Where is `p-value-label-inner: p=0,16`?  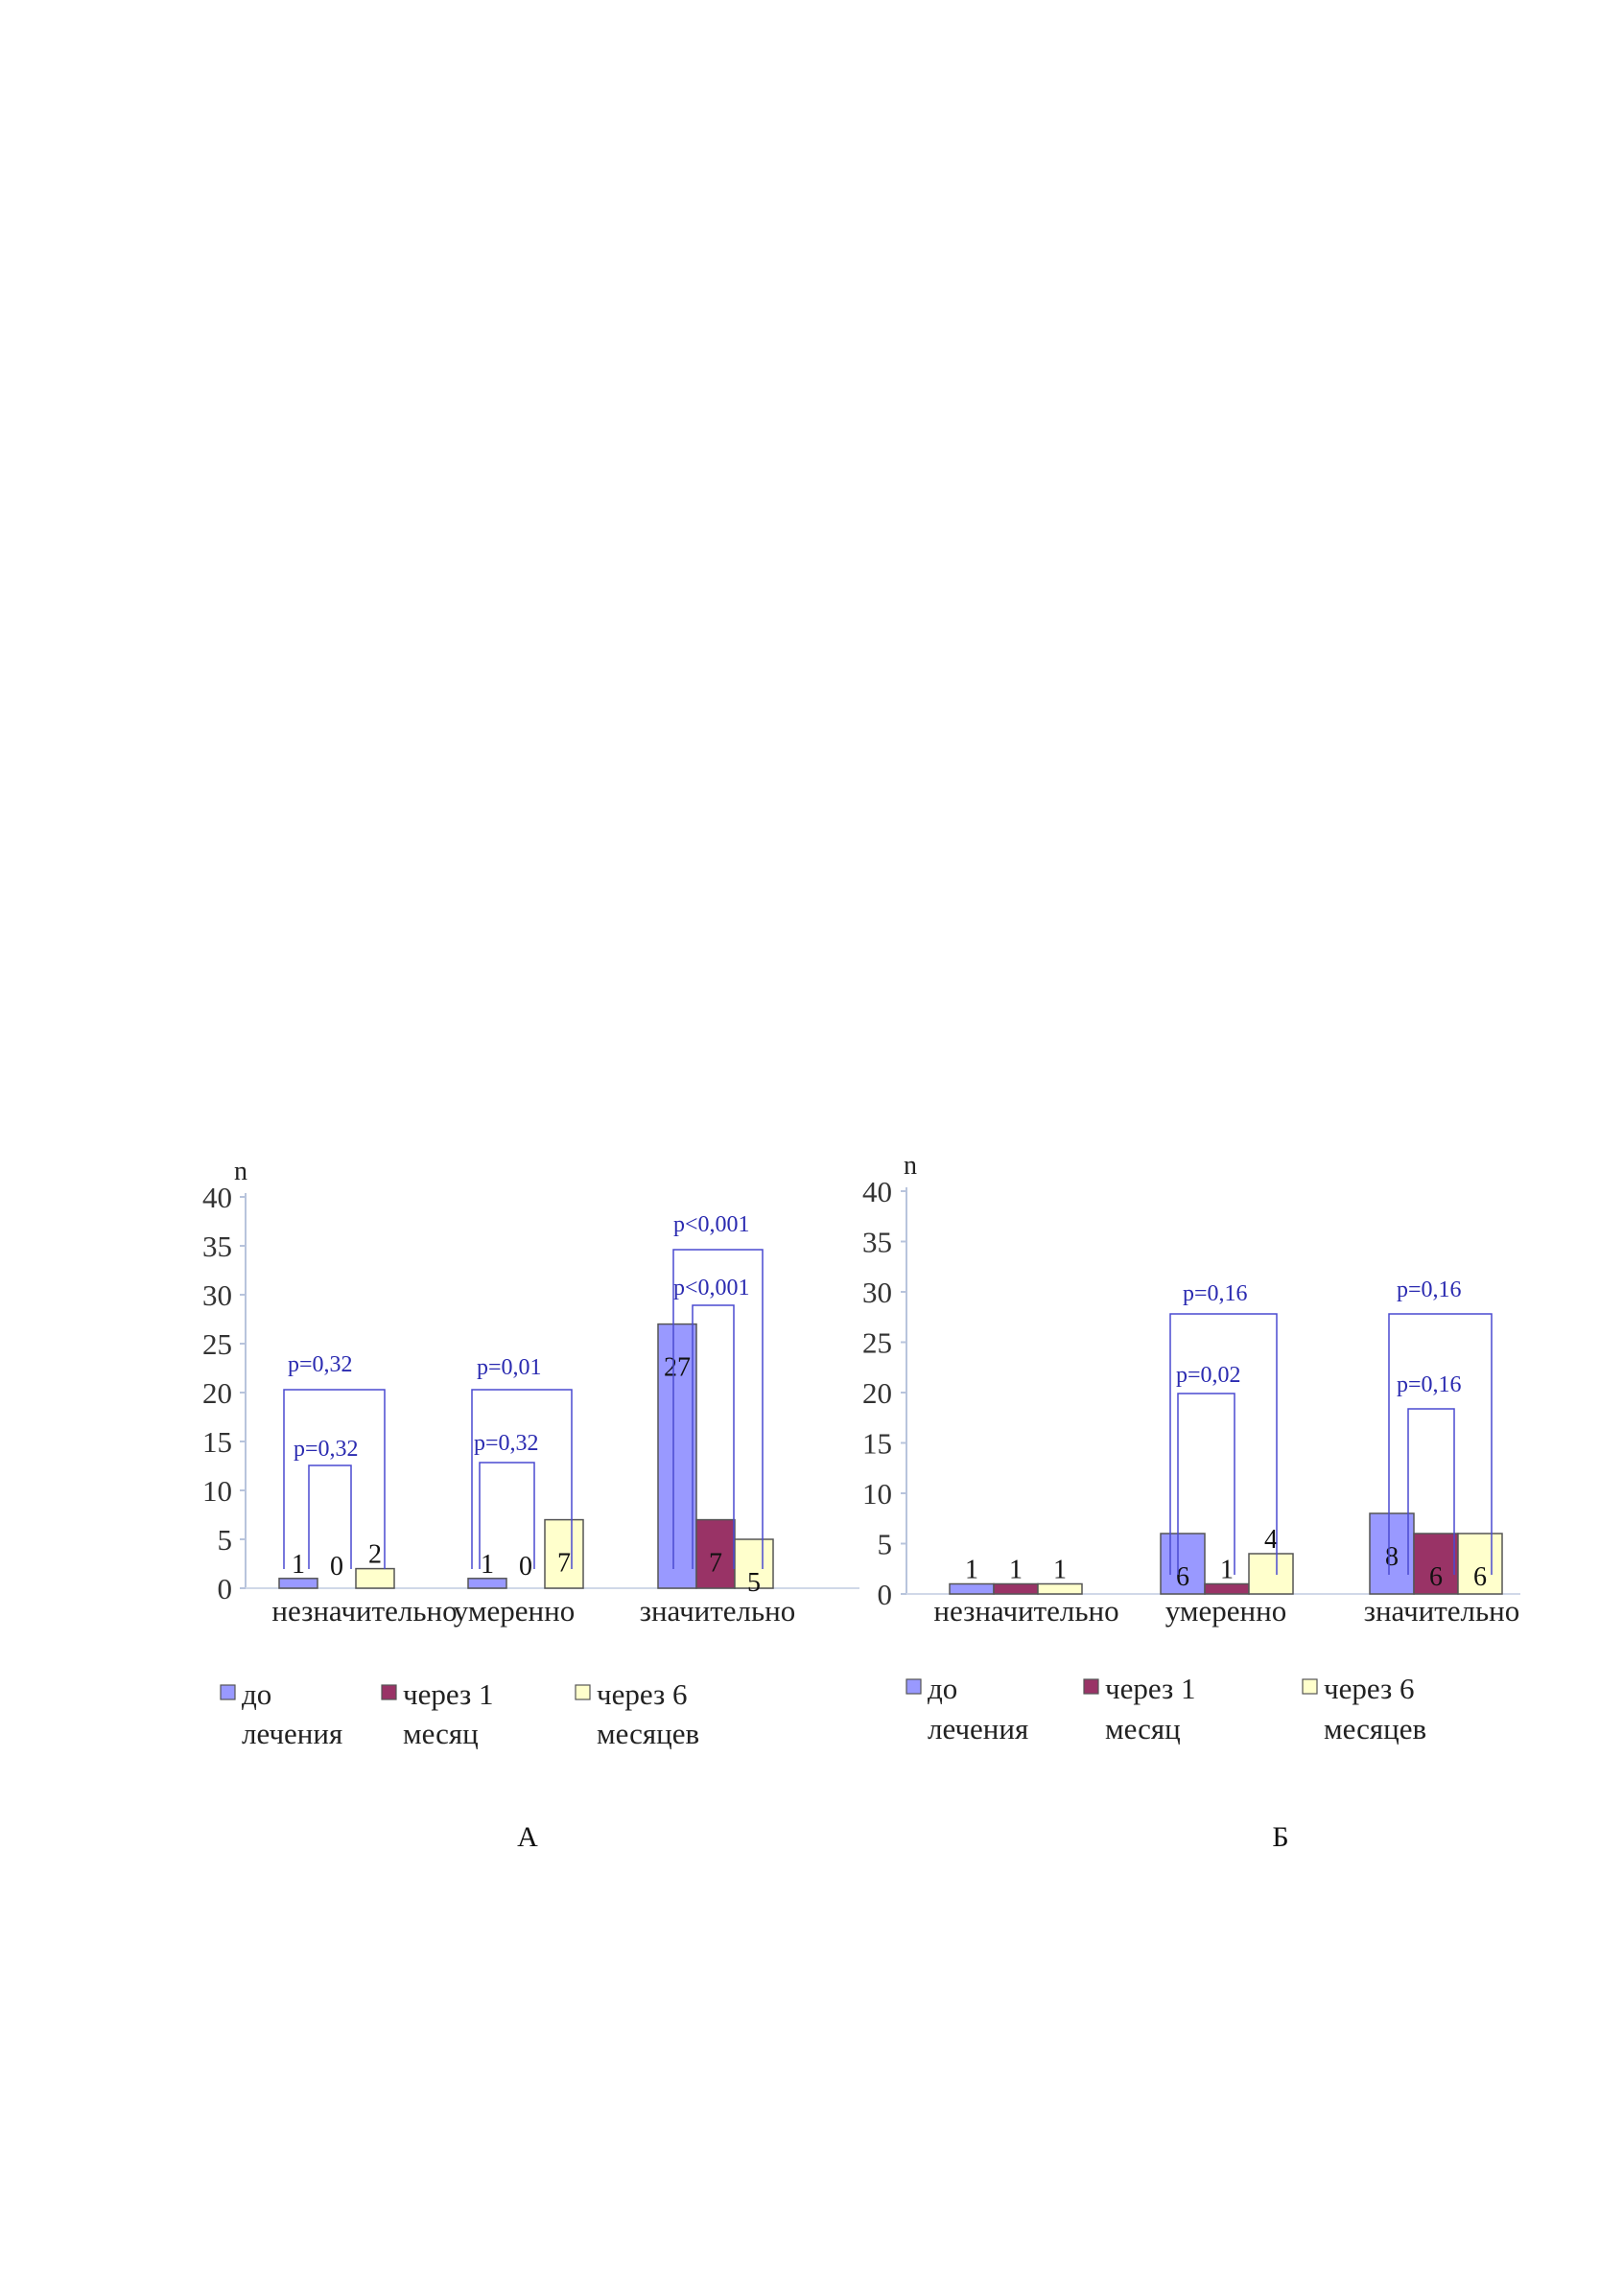 p-value-label-inner: p=0,16 is located at coordinates (1430, 1384).